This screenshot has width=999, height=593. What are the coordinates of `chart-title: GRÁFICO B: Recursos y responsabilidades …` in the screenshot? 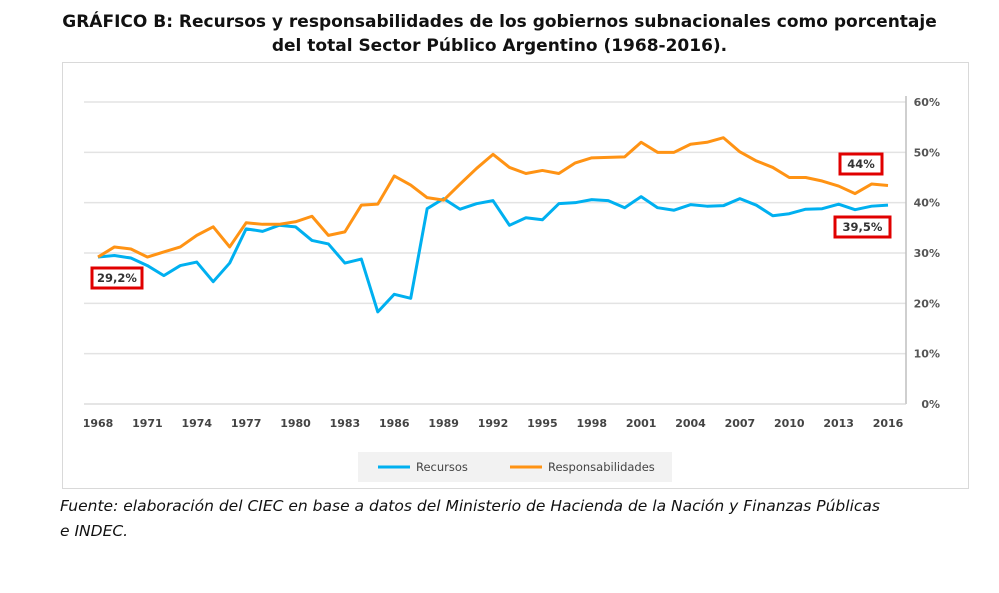 It's located at (499, 34).